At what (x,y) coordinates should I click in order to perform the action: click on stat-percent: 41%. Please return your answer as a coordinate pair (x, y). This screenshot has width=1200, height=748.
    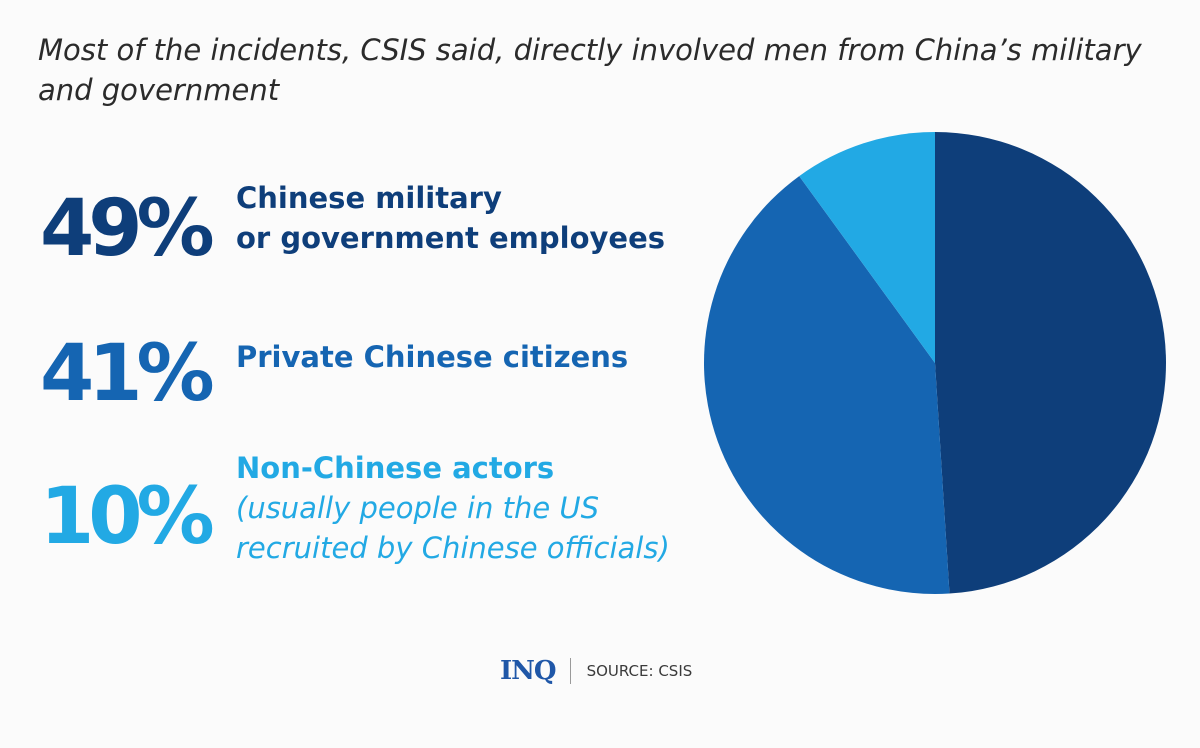
    Looking at the image, I should click on (127, 374).